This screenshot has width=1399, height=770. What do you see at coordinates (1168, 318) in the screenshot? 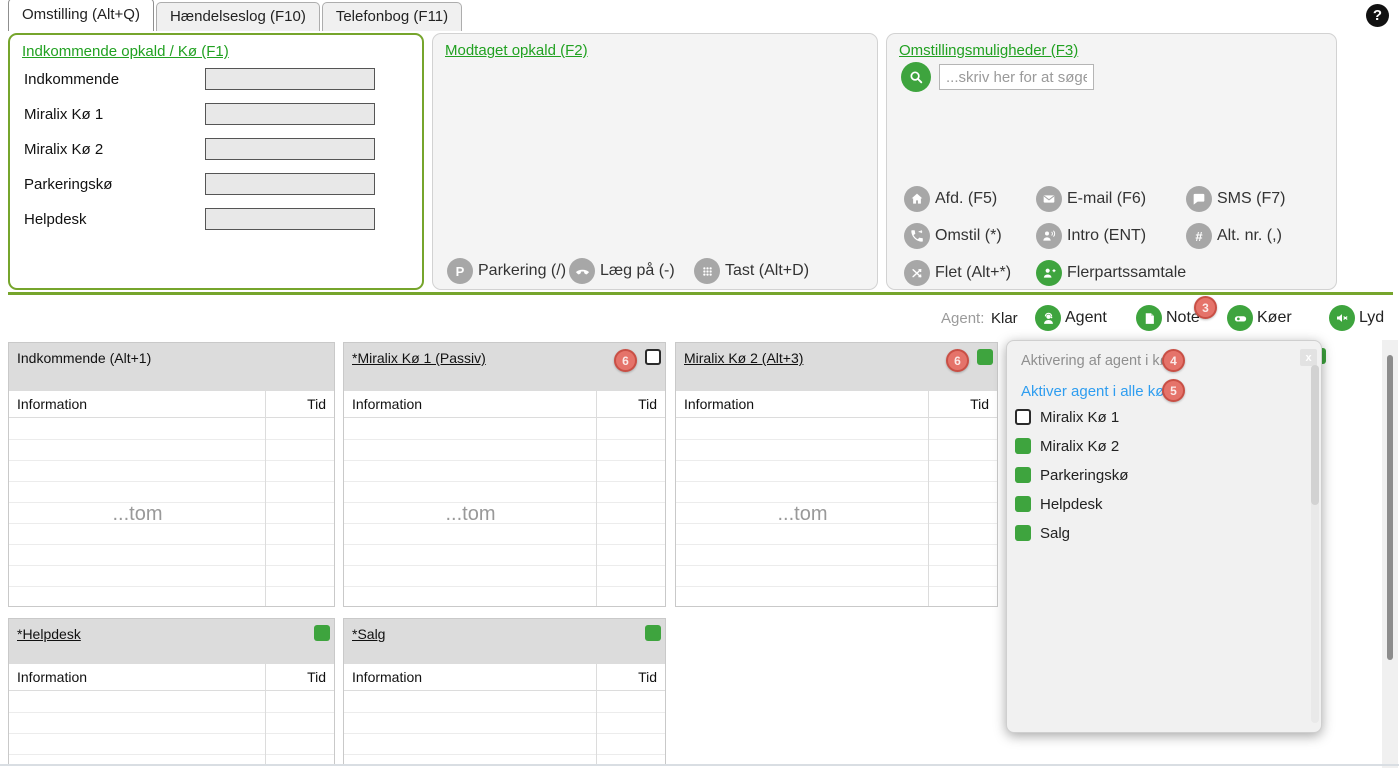
I see `note-button: Note` at bounding box center [1168, 318].